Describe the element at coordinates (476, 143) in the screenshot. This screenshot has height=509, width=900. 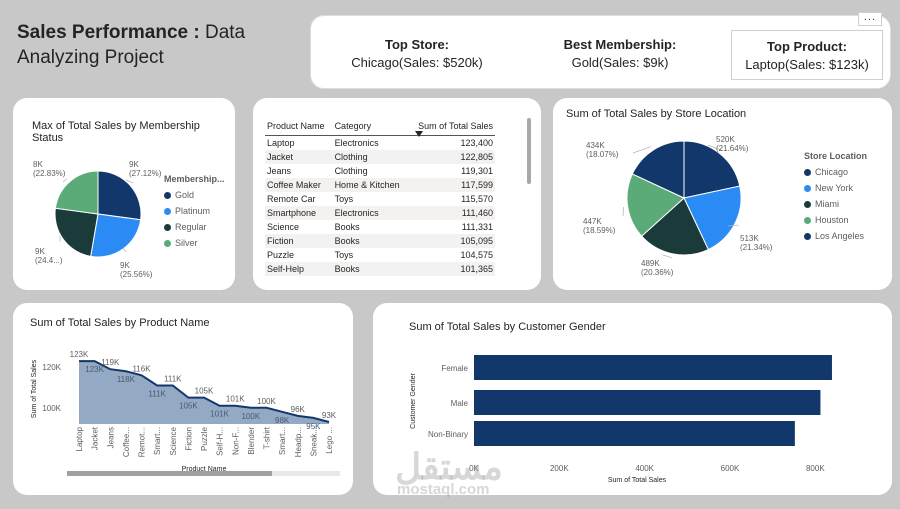
I see `cell-sales: 123,400` at that location.